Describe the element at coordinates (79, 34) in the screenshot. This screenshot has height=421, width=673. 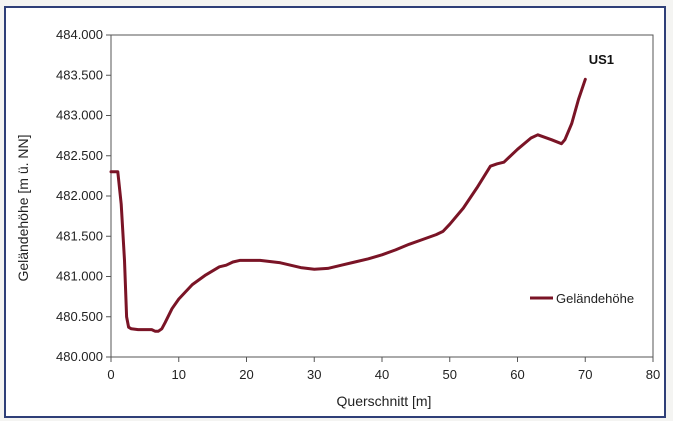
I see `y-tick-label: 484.000` at that location.